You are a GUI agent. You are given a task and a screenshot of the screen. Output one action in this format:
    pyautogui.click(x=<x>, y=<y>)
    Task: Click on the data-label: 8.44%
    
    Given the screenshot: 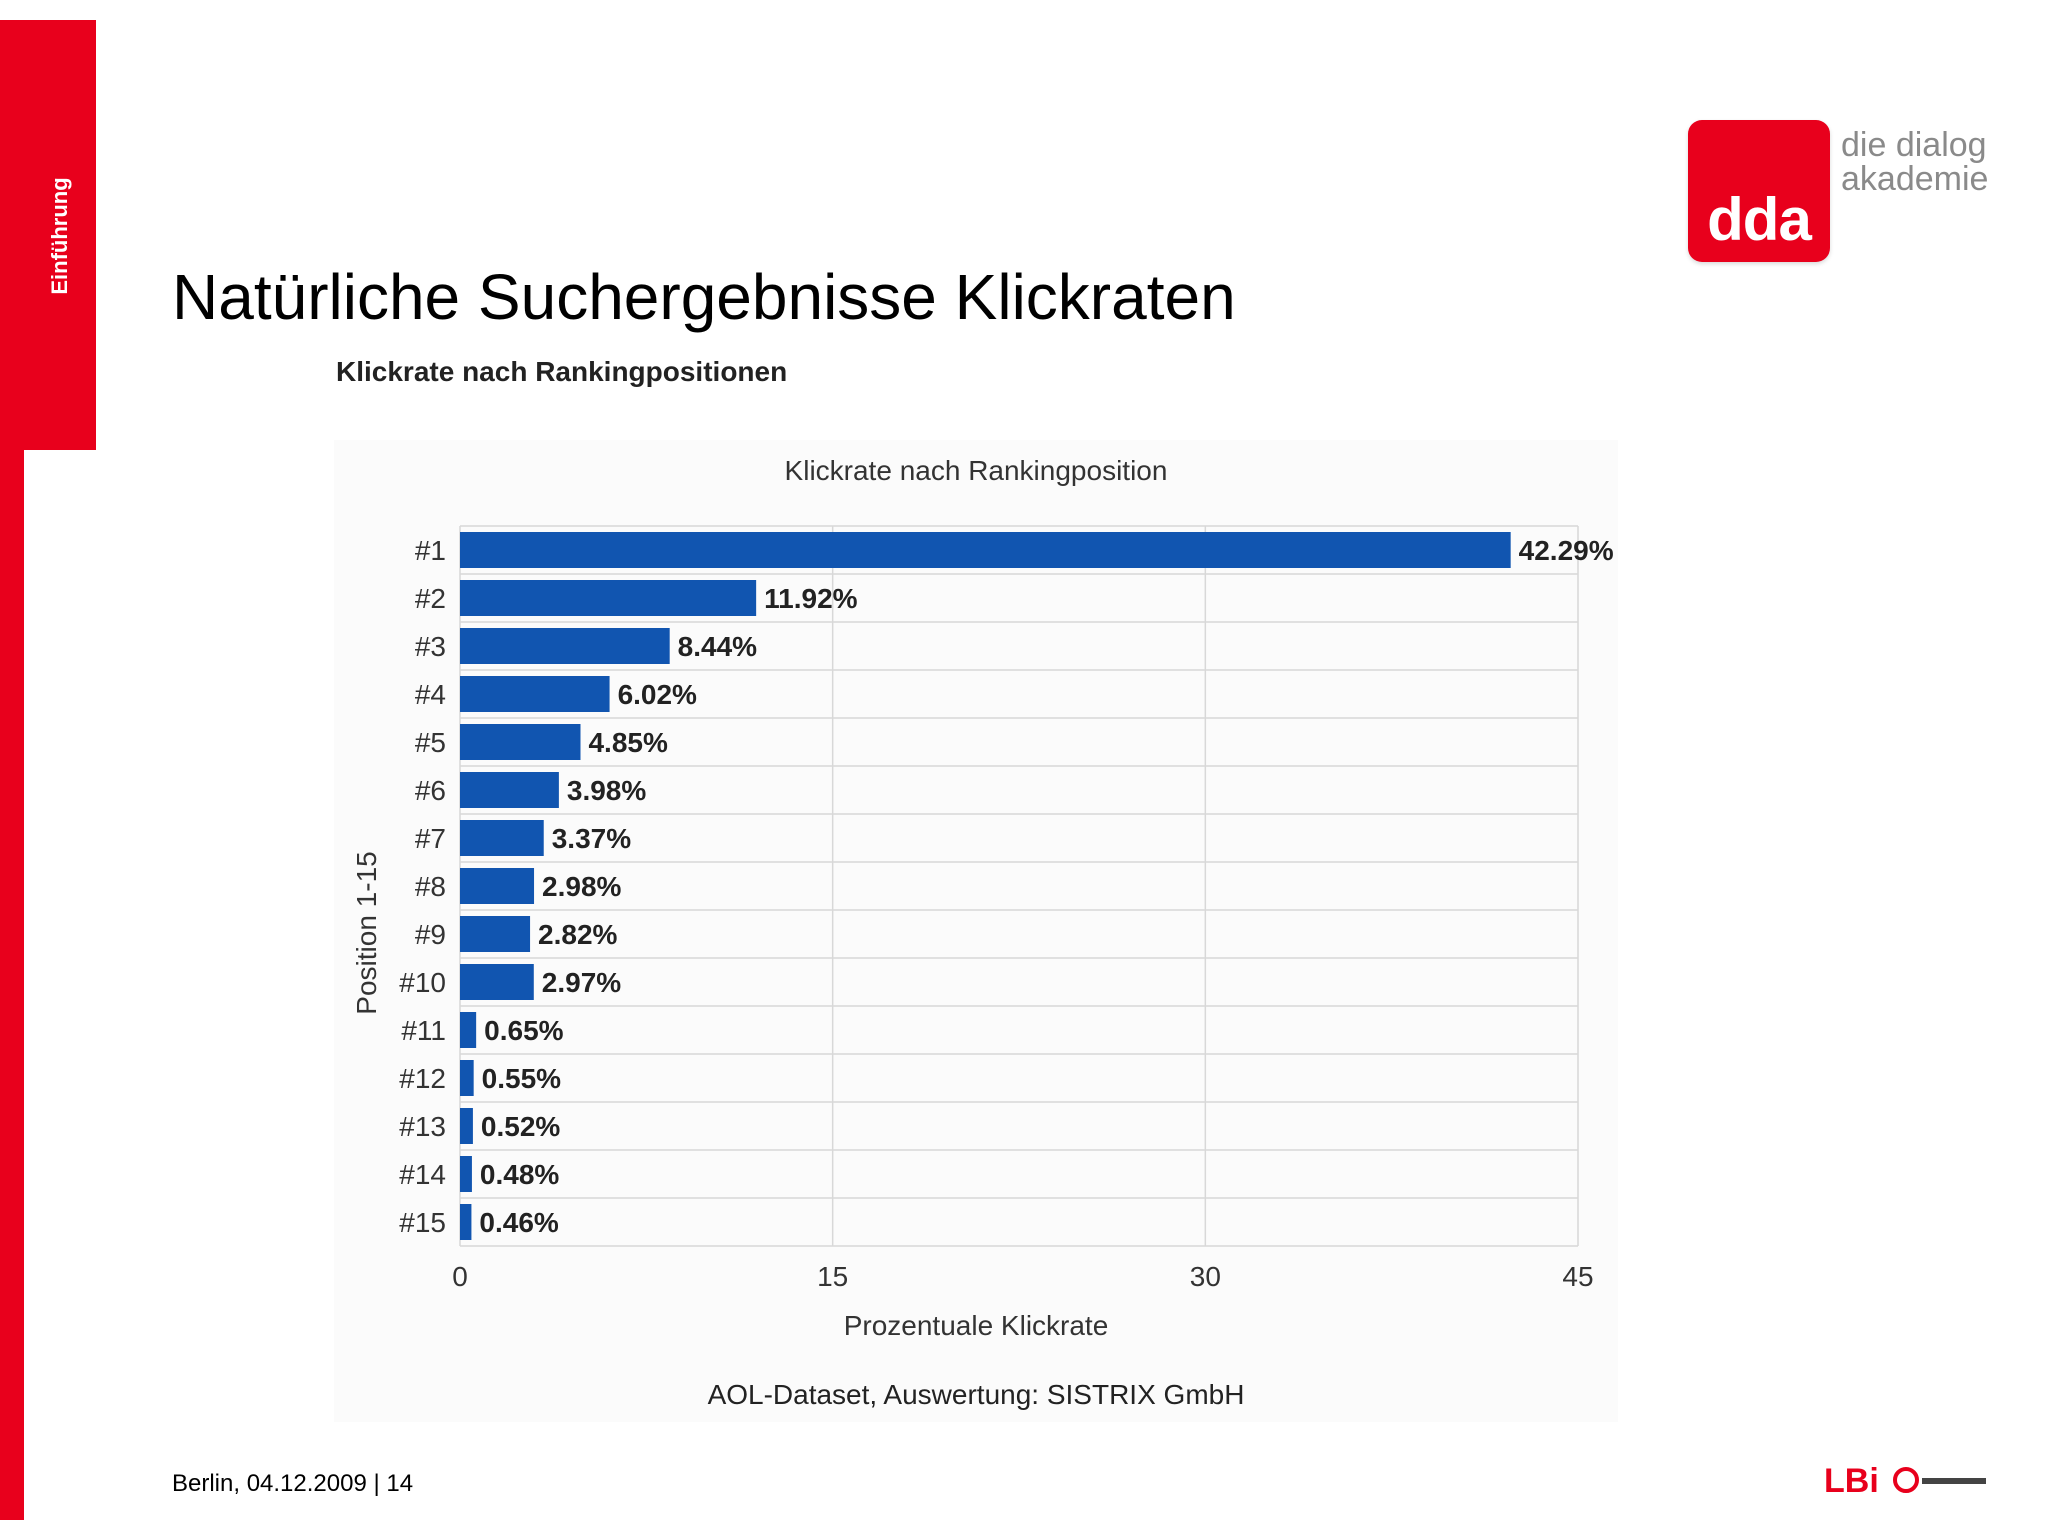 What is the action you would take?
    pyautogui.click(x=717, y=646)
    